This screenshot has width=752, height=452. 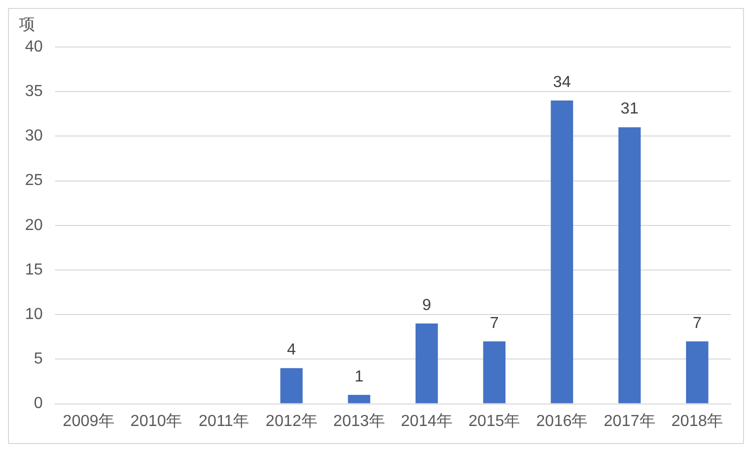 What do you see at coordinates (427, 305) in the screenshot?
I see `data-label: 9` at bounding box center [427, 305].